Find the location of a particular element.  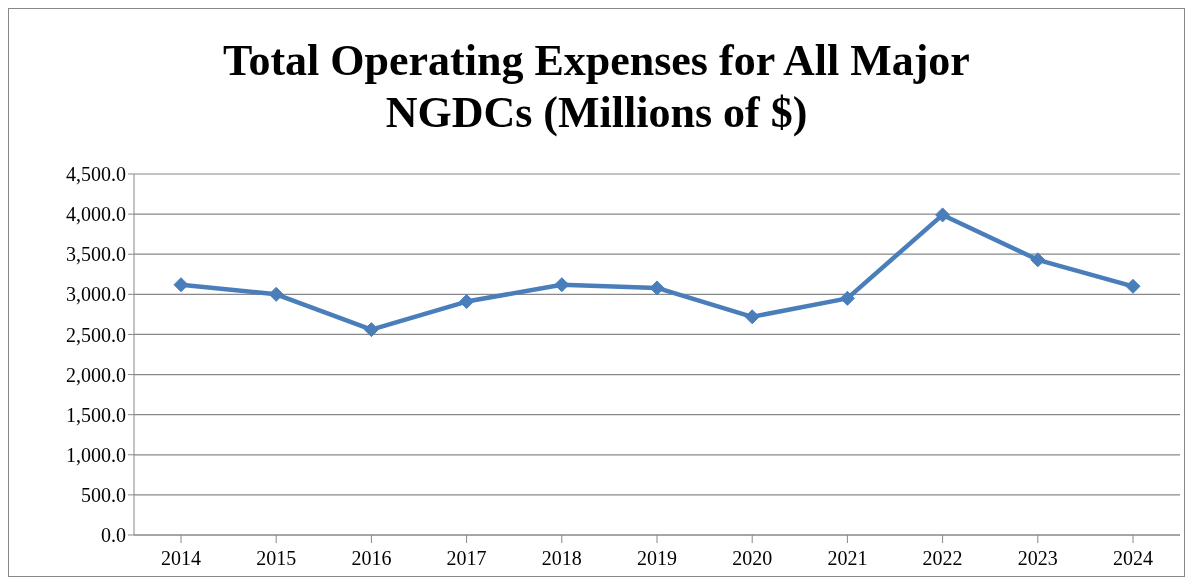

y-tick-label: 500.0 is located at coordinates (103, 494).